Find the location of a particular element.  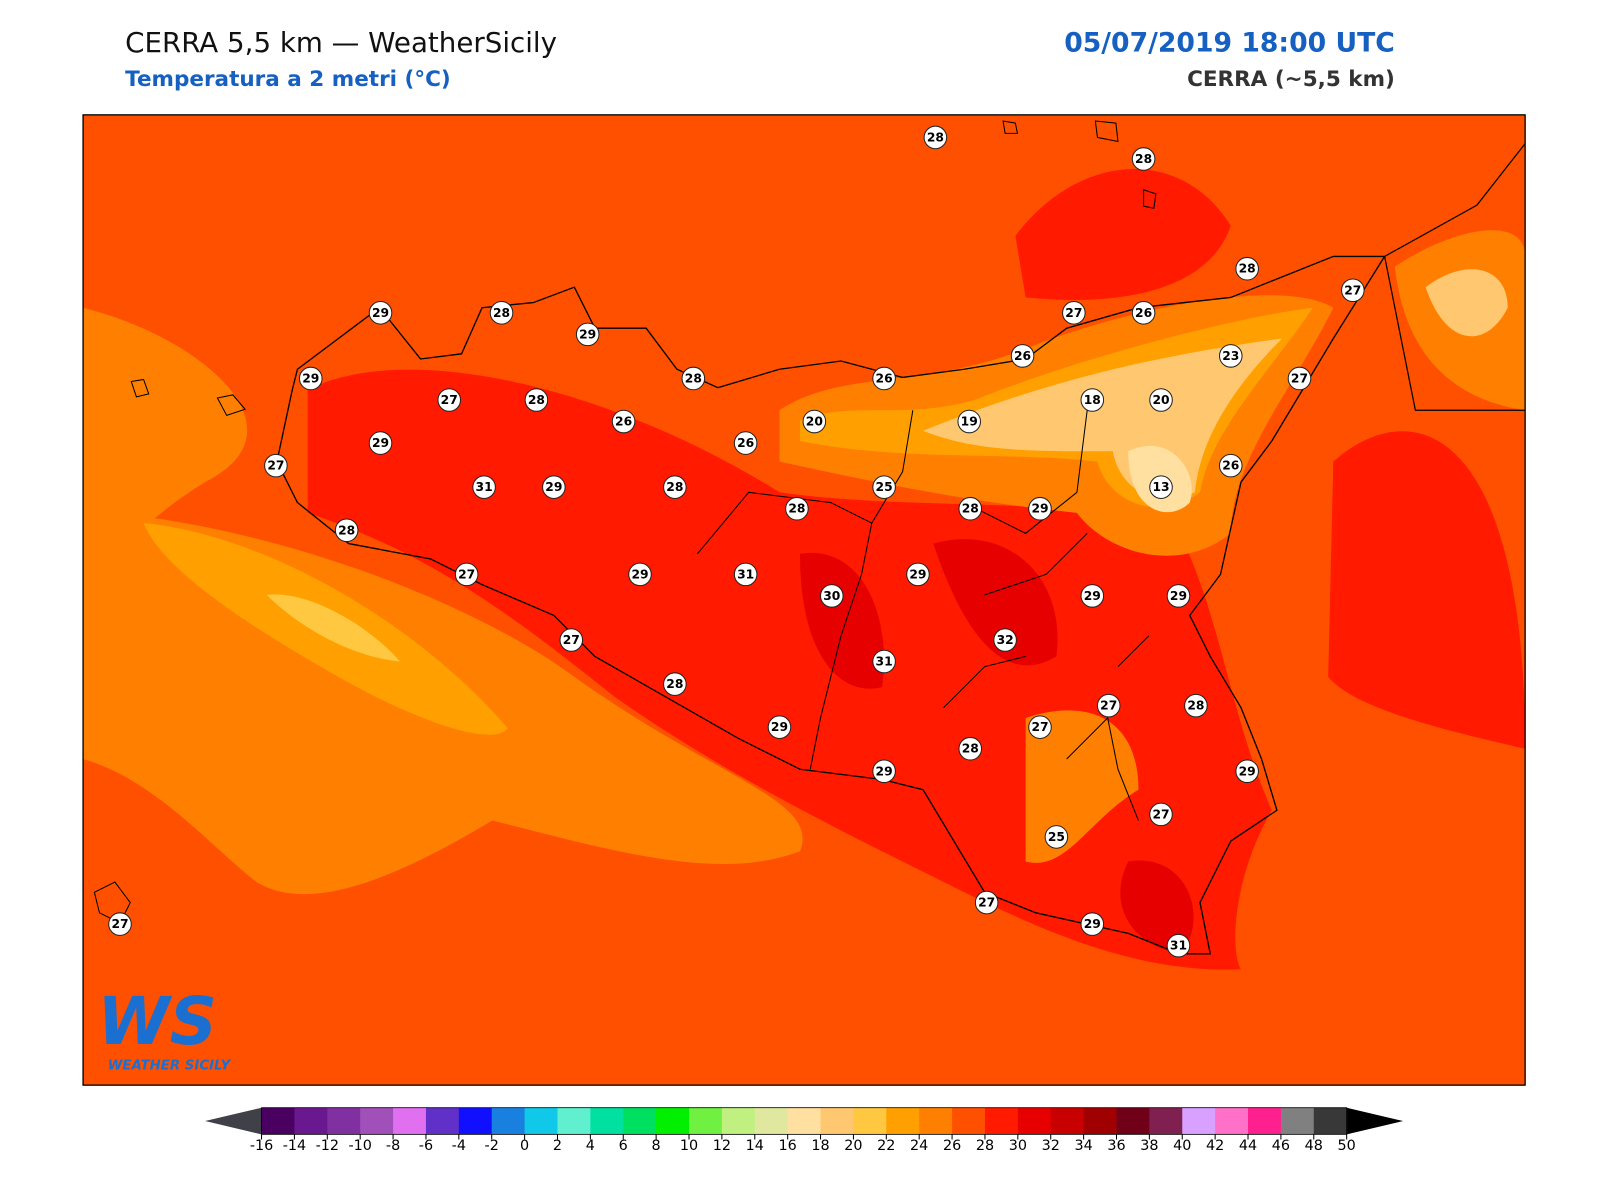

colorbar-over is located at coordinates (1375, 1121).